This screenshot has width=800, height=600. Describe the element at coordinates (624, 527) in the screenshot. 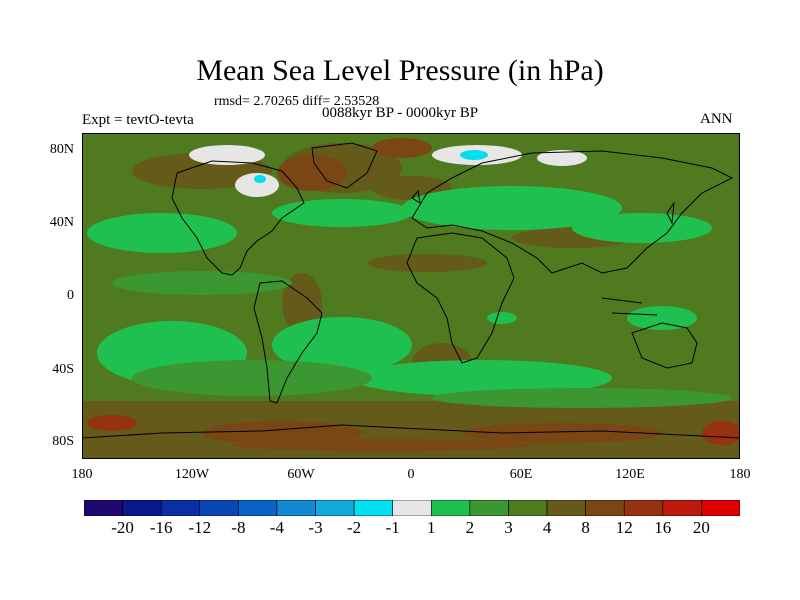

I see `colorbar-tick-label: 12` at that location.